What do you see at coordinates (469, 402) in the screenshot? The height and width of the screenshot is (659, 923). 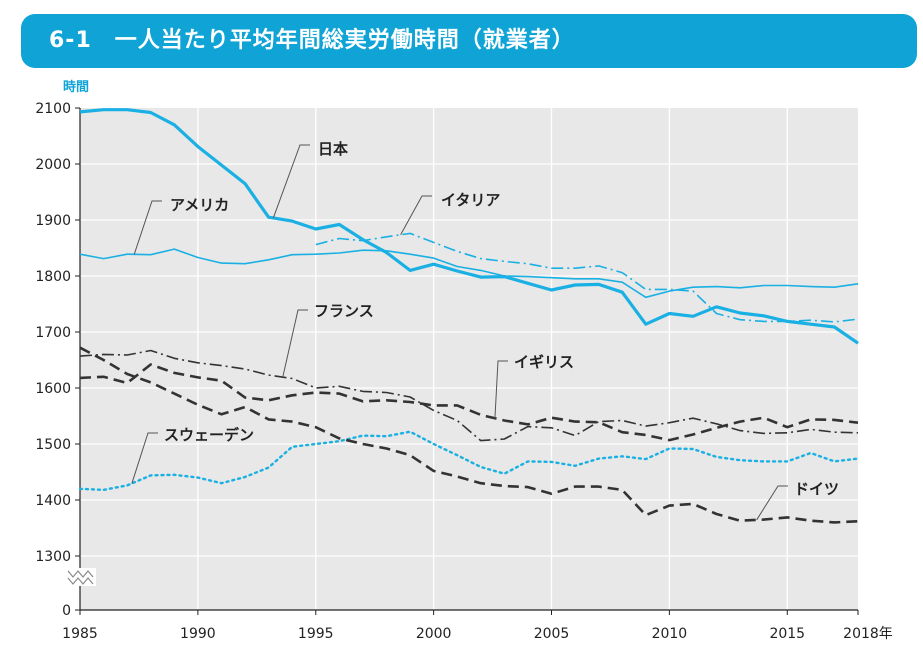 I see `series-line-イギリス` at bounding box center [469, 402].